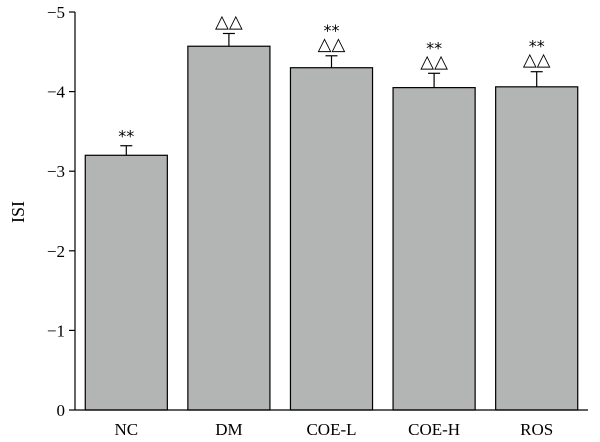 The height and width of the screenshot is (442, 600). Describe the element at coordinates (331, 239) in the screenshot. I see `bar-coe-l` at that location.